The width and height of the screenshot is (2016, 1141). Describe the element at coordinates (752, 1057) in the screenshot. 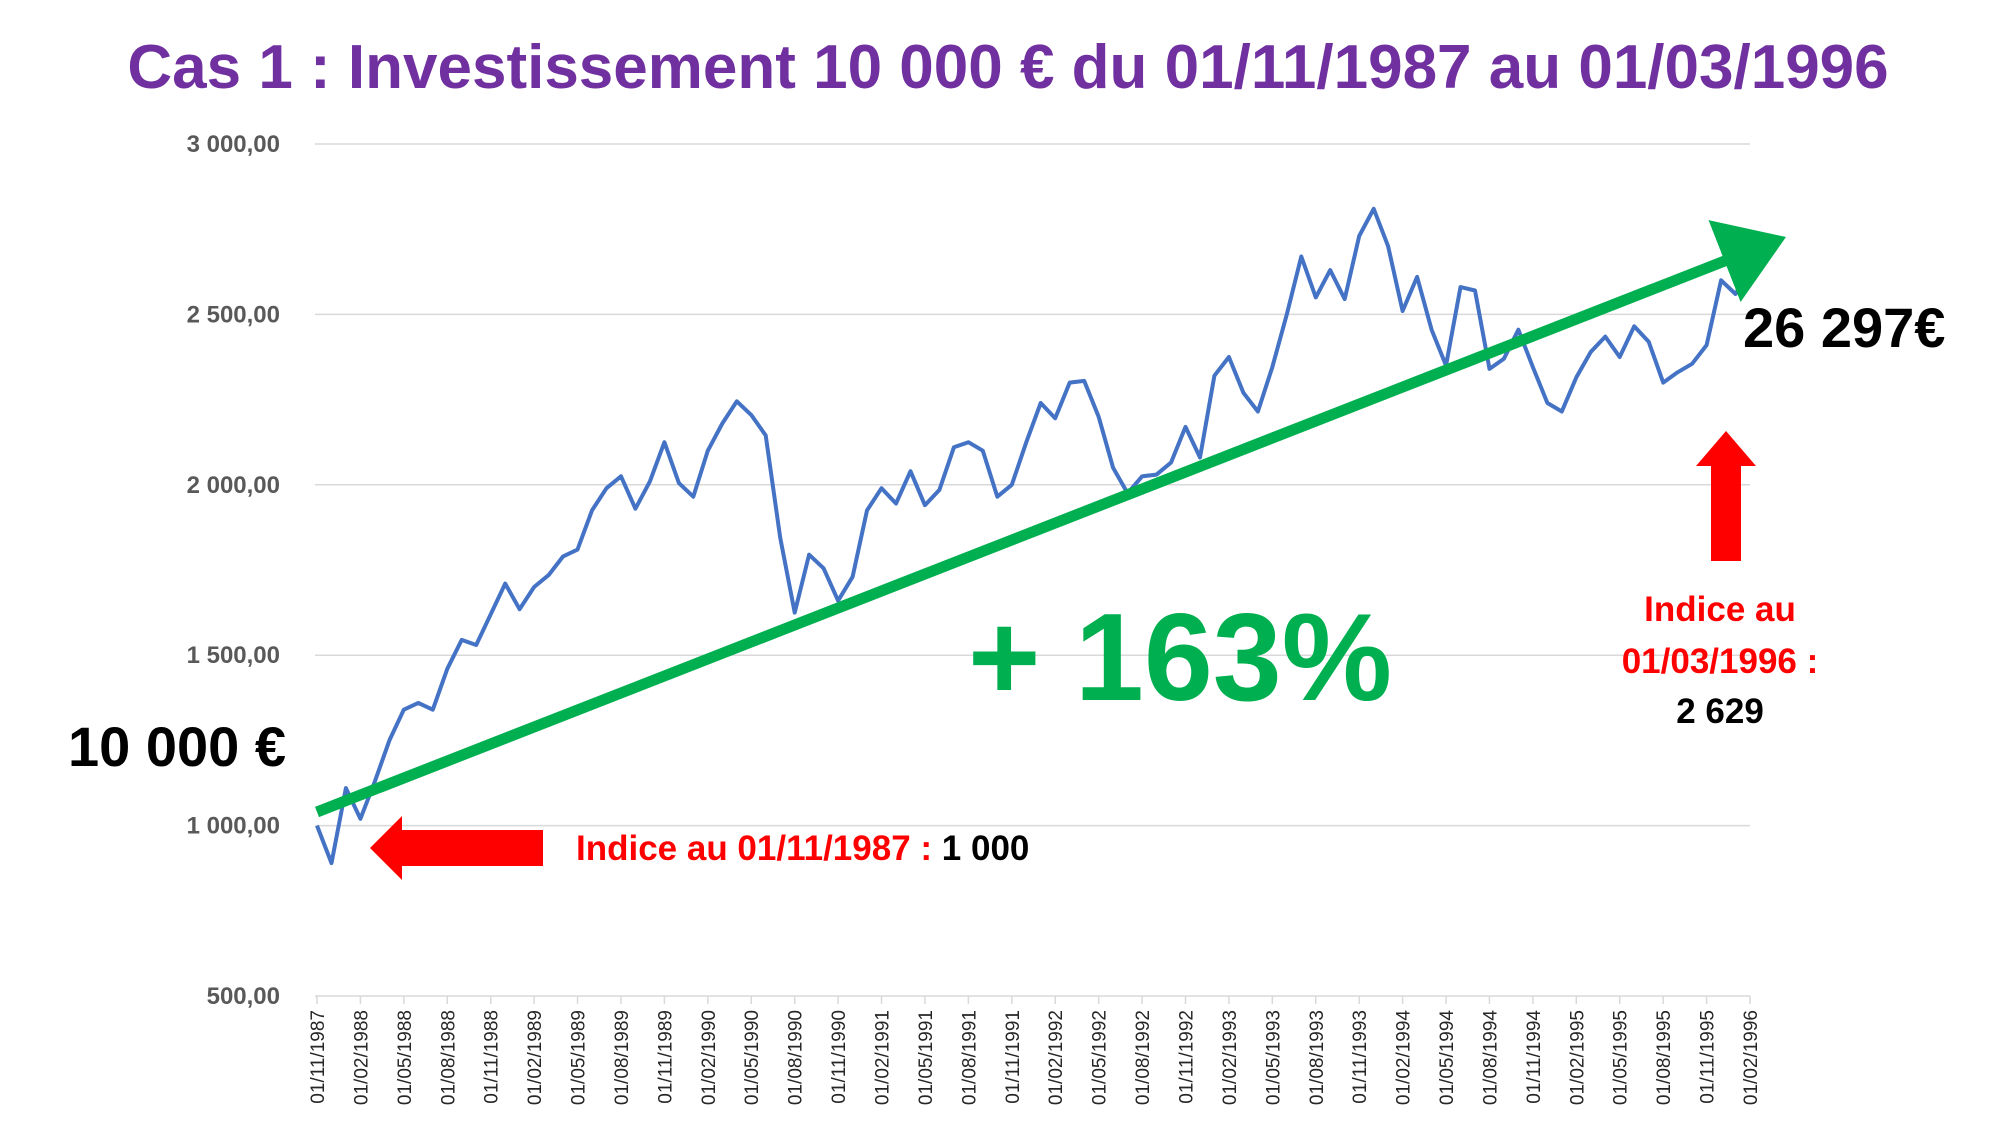

I see `x-tick-label: 01/05/1990` at that location.